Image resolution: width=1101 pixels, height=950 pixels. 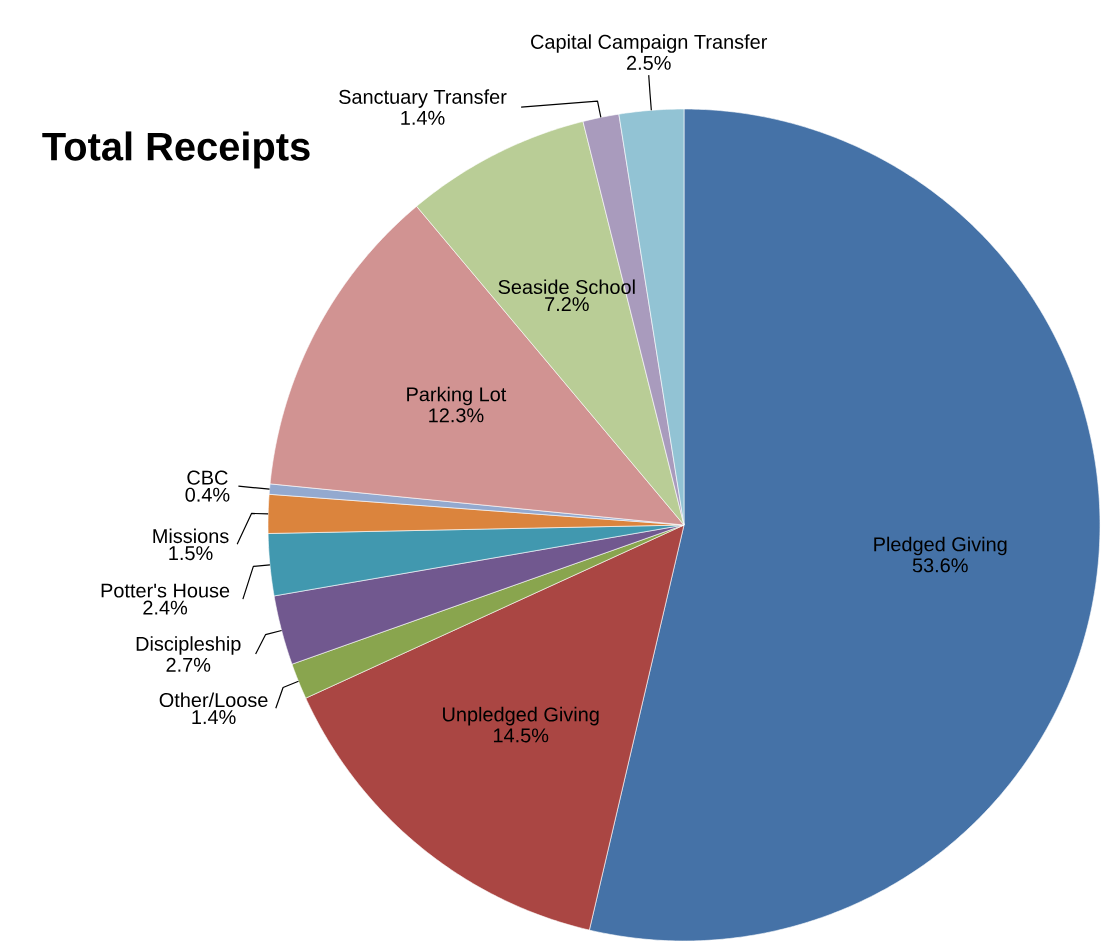 What do you see at coordinates (207, 494) in the screenshot?
I see `data-label: 0.4%` at bounding box center [207, 494].